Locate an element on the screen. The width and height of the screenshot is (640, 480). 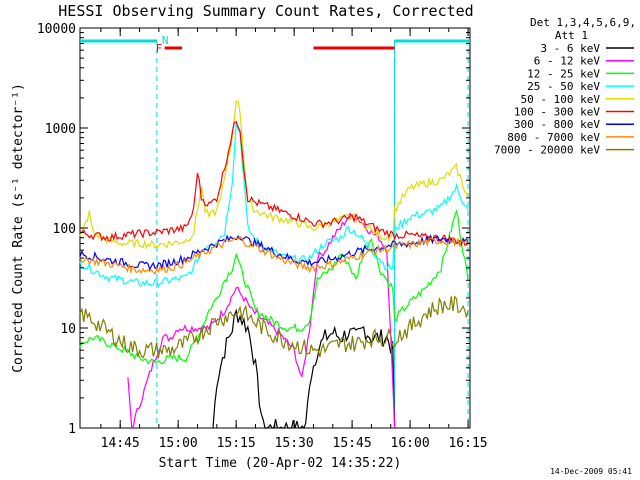
legend-entry-label: 25 - 50 keV is located at coordinates (563, 86).